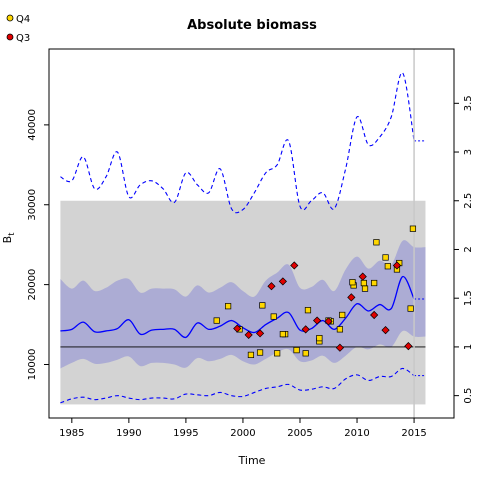  I want to click on right-tick-label: 2, so click(468, 249).